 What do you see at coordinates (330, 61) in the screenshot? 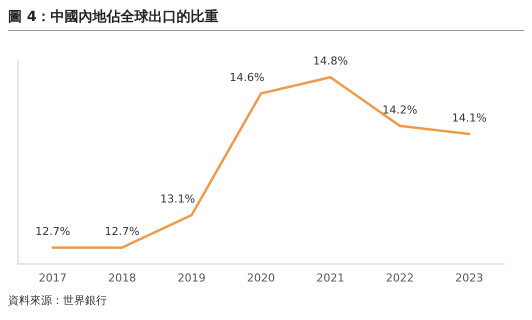
I see `data-label: 14.8%` at bounding box center [330, 61].